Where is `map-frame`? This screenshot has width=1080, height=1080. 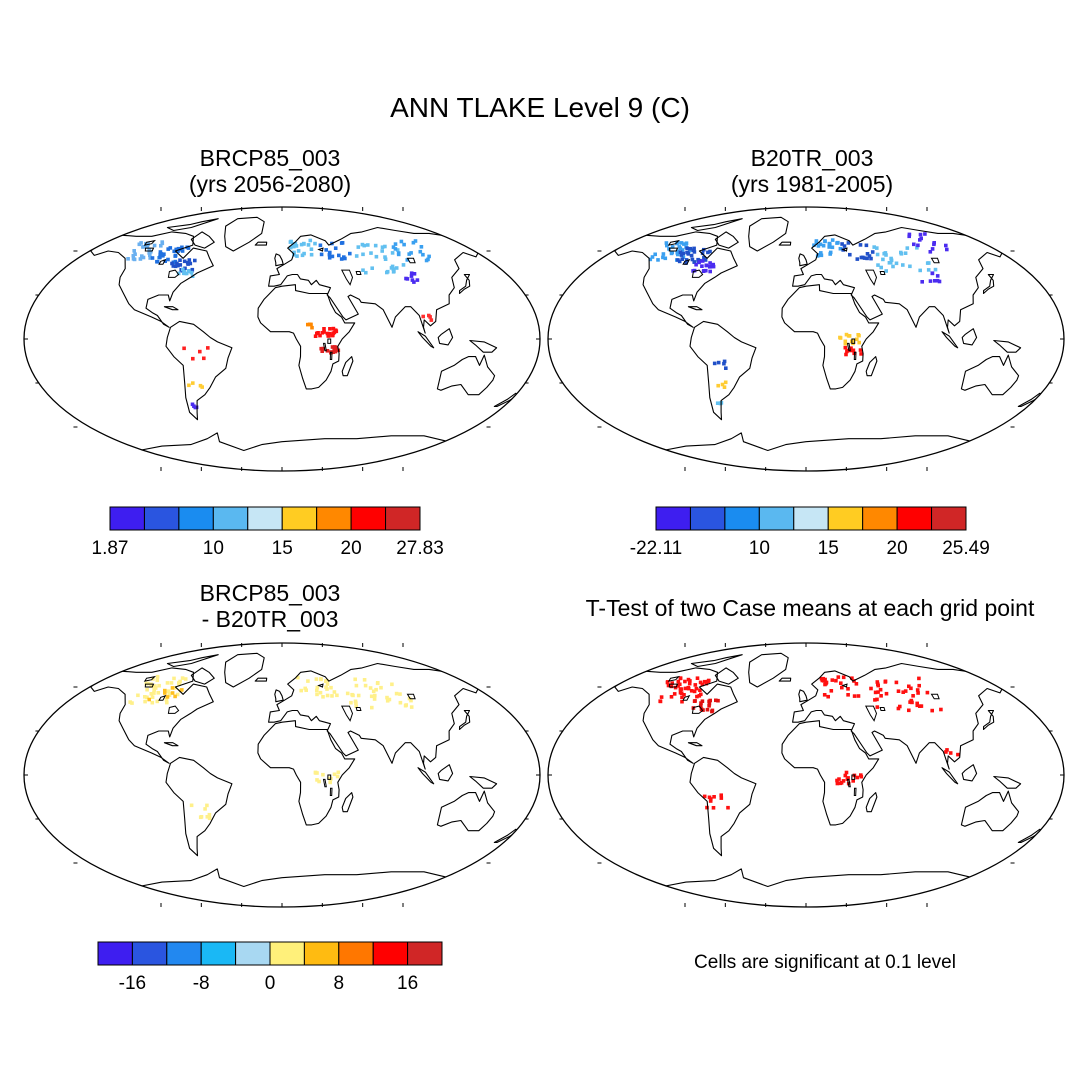 map-frame is located at coordinates (282, 339).